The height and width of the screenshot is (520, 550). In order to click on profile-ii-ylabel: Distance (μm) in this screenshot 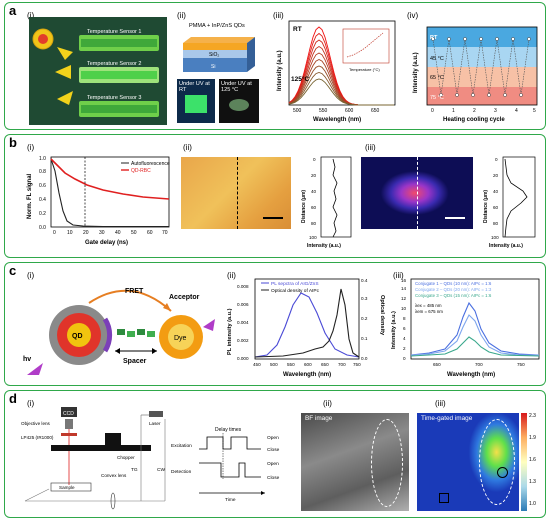, I will do `click(304, 206)`.